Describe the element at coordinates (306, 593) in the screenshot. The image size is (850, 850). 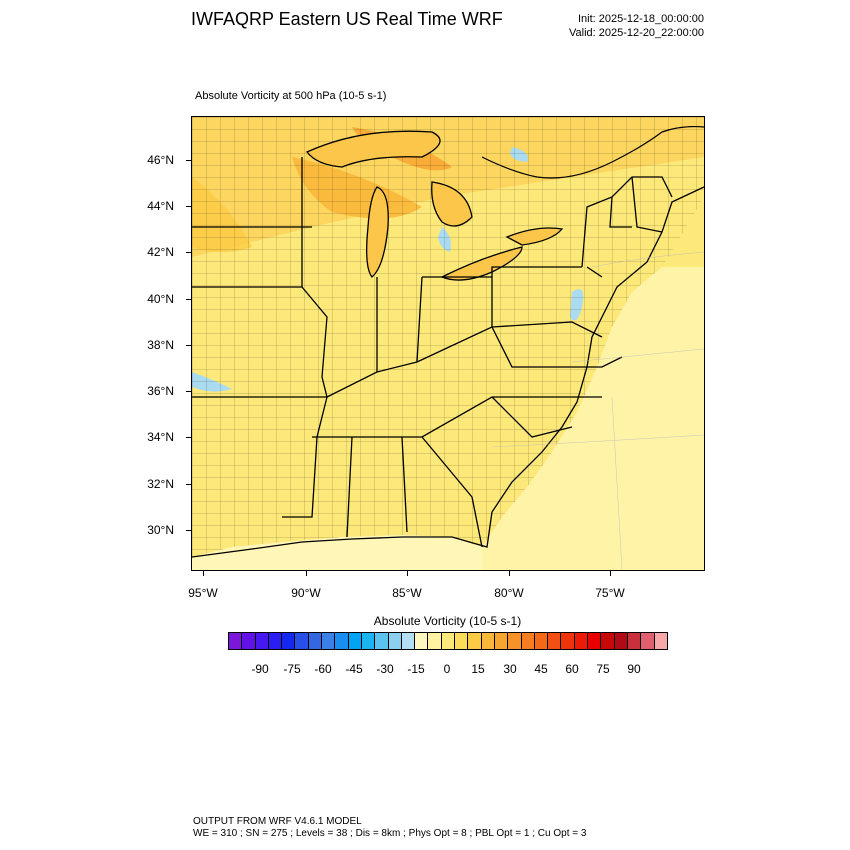
I see `lon-label-90: 90°W` at that location.